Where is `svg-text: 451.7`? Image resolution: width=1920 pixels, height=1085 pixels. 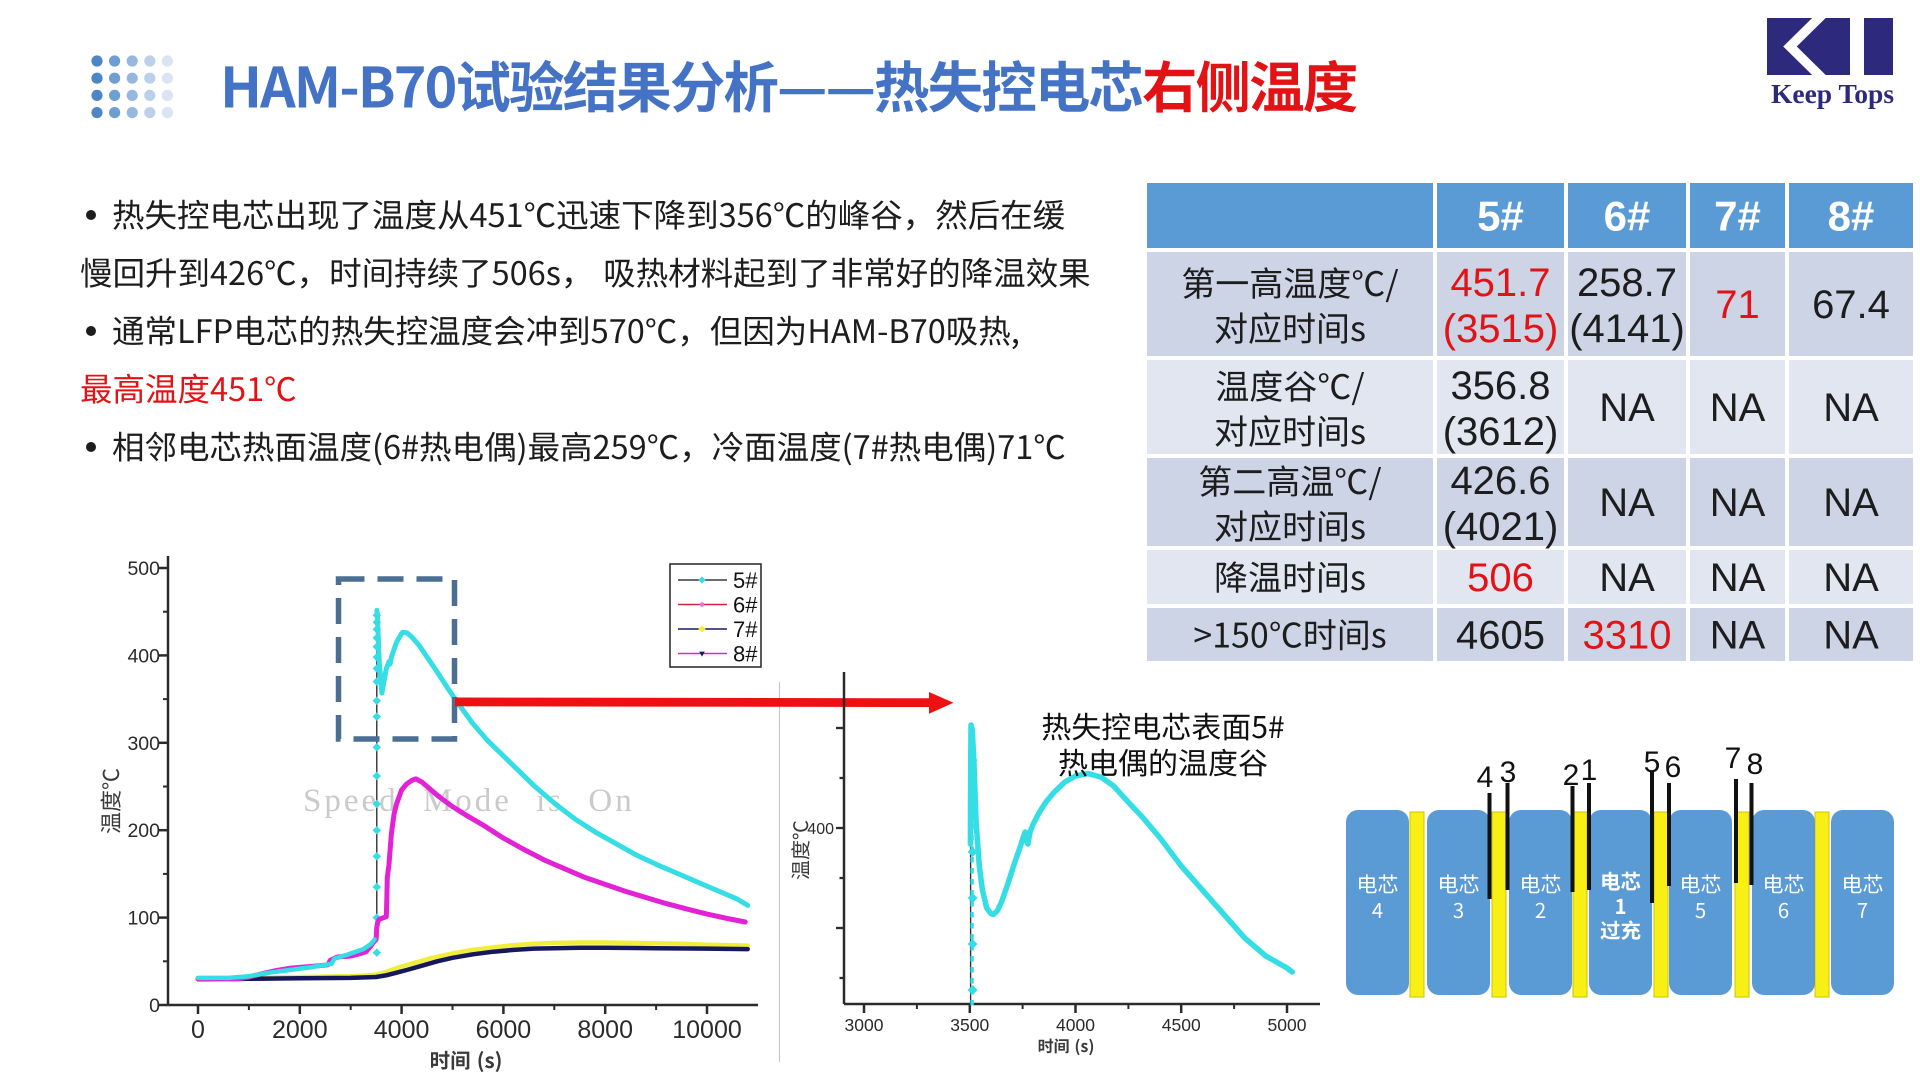 svg-text: 451.7 is located at coordinates (1500, 283).